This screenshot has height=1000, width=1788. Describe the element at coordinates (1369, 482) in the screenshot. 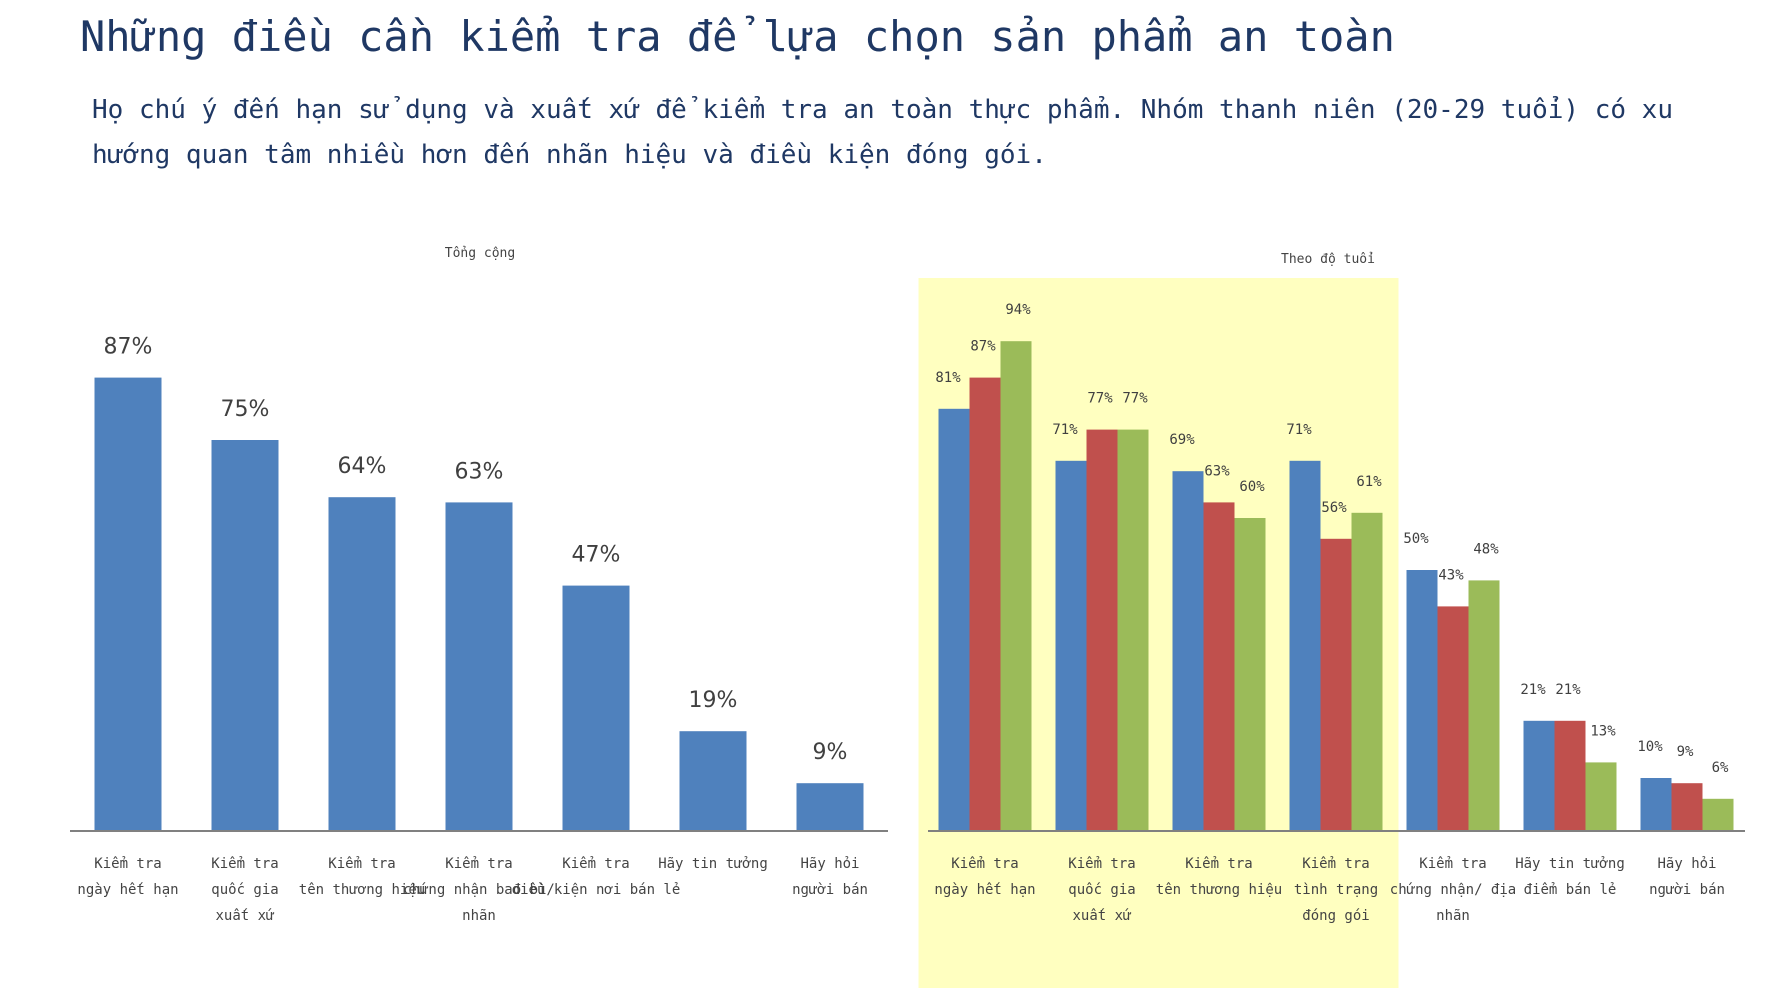

I see `chart-age-value-label: 61%` at that location.